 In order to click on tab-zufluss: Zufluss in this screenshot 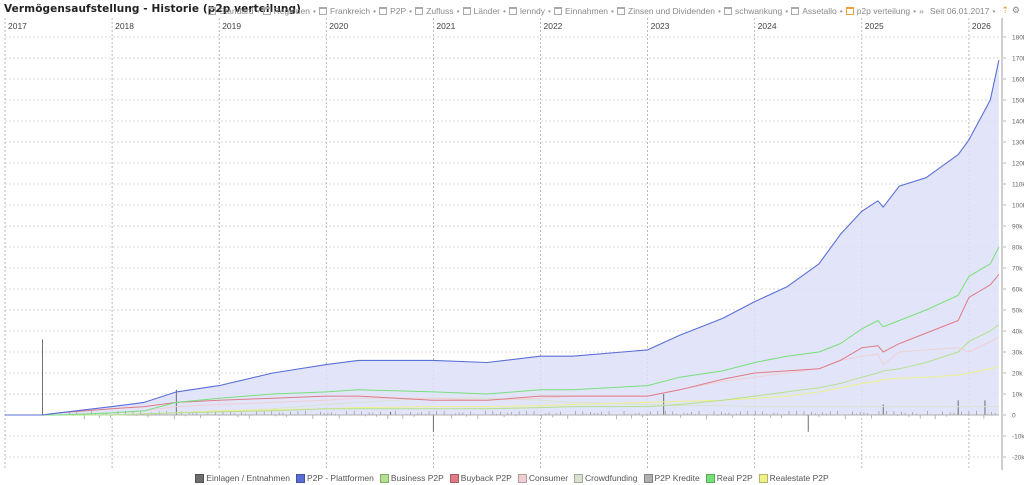, I will do `click(434, 10)`.